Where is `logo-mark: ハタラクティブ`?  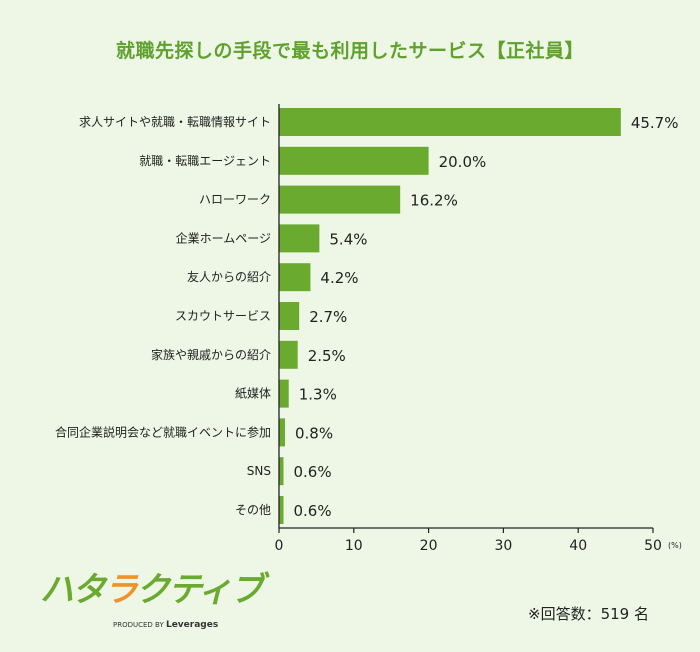
logo-mark: ハタラクティブ is located at coordinates (152, 590).